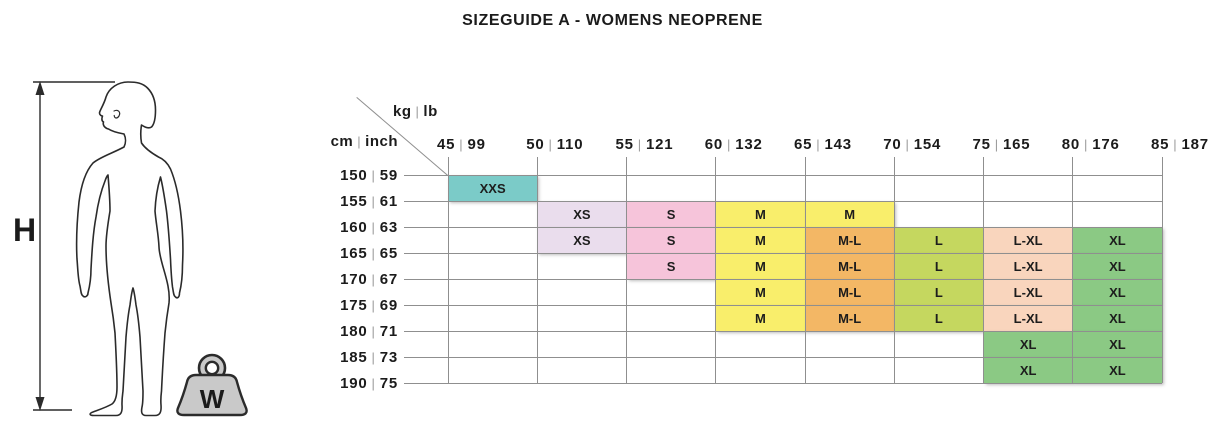 Image resolution: width=1225 pixels, height=431 pixels. What do you see at coordinates (24, 230) in the screenshot?
I see `height-label: H` at bounding box center [24, 230].